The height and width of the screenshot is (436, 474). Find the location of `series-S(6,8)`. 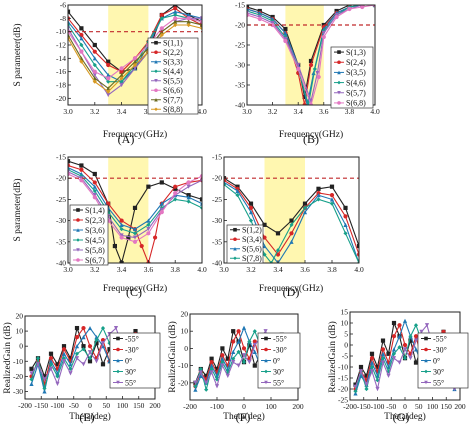

series-S(6,8) is located at coordinates (311, 55).